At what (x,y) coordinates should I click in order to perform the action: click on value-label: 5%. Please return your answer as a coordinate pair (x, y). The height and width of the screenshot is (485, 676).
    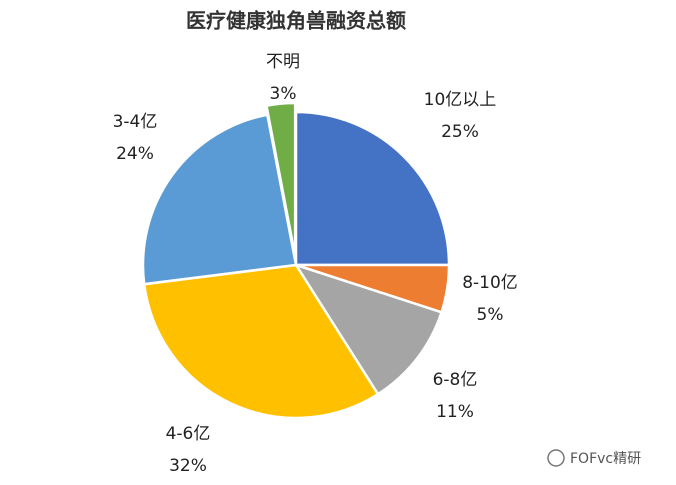
    Looking at the image, I should click on (490, 315).